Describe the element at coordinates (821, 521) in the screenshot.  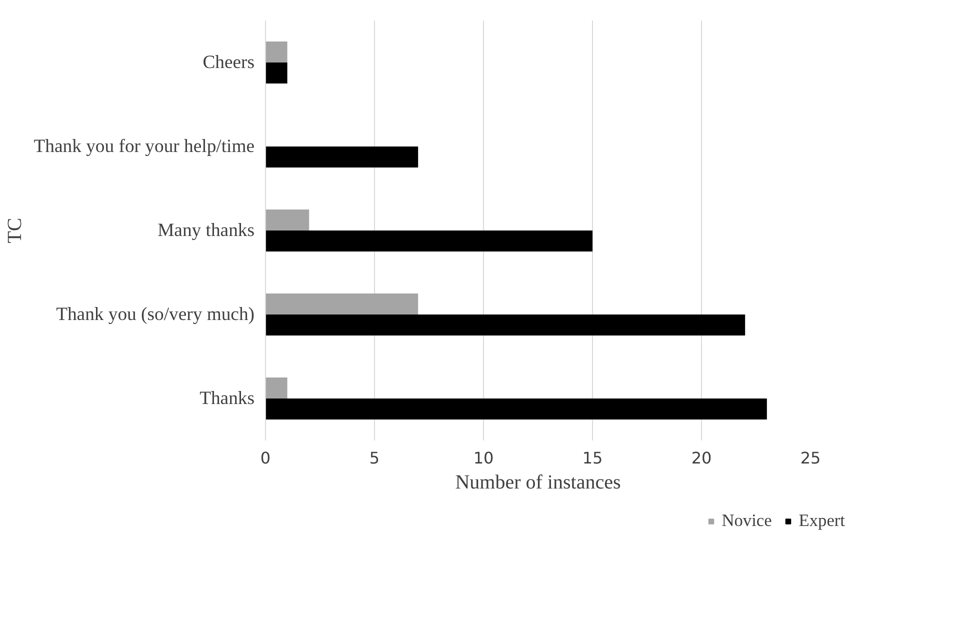
I see `legend-label: Expert` at that location.